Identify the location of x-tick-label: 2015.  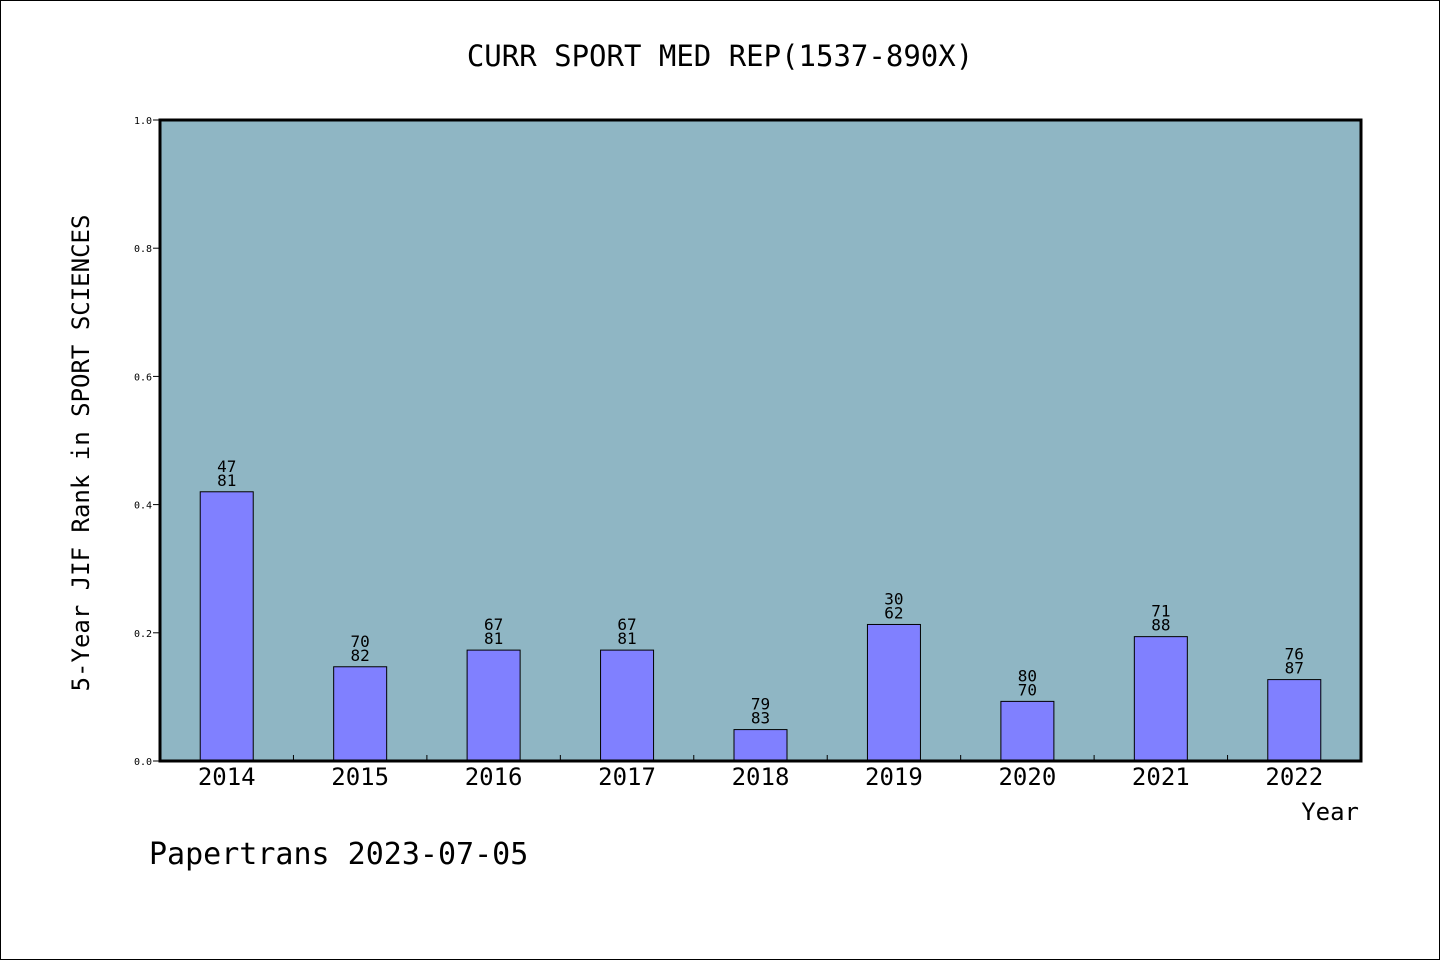
(360, 777).